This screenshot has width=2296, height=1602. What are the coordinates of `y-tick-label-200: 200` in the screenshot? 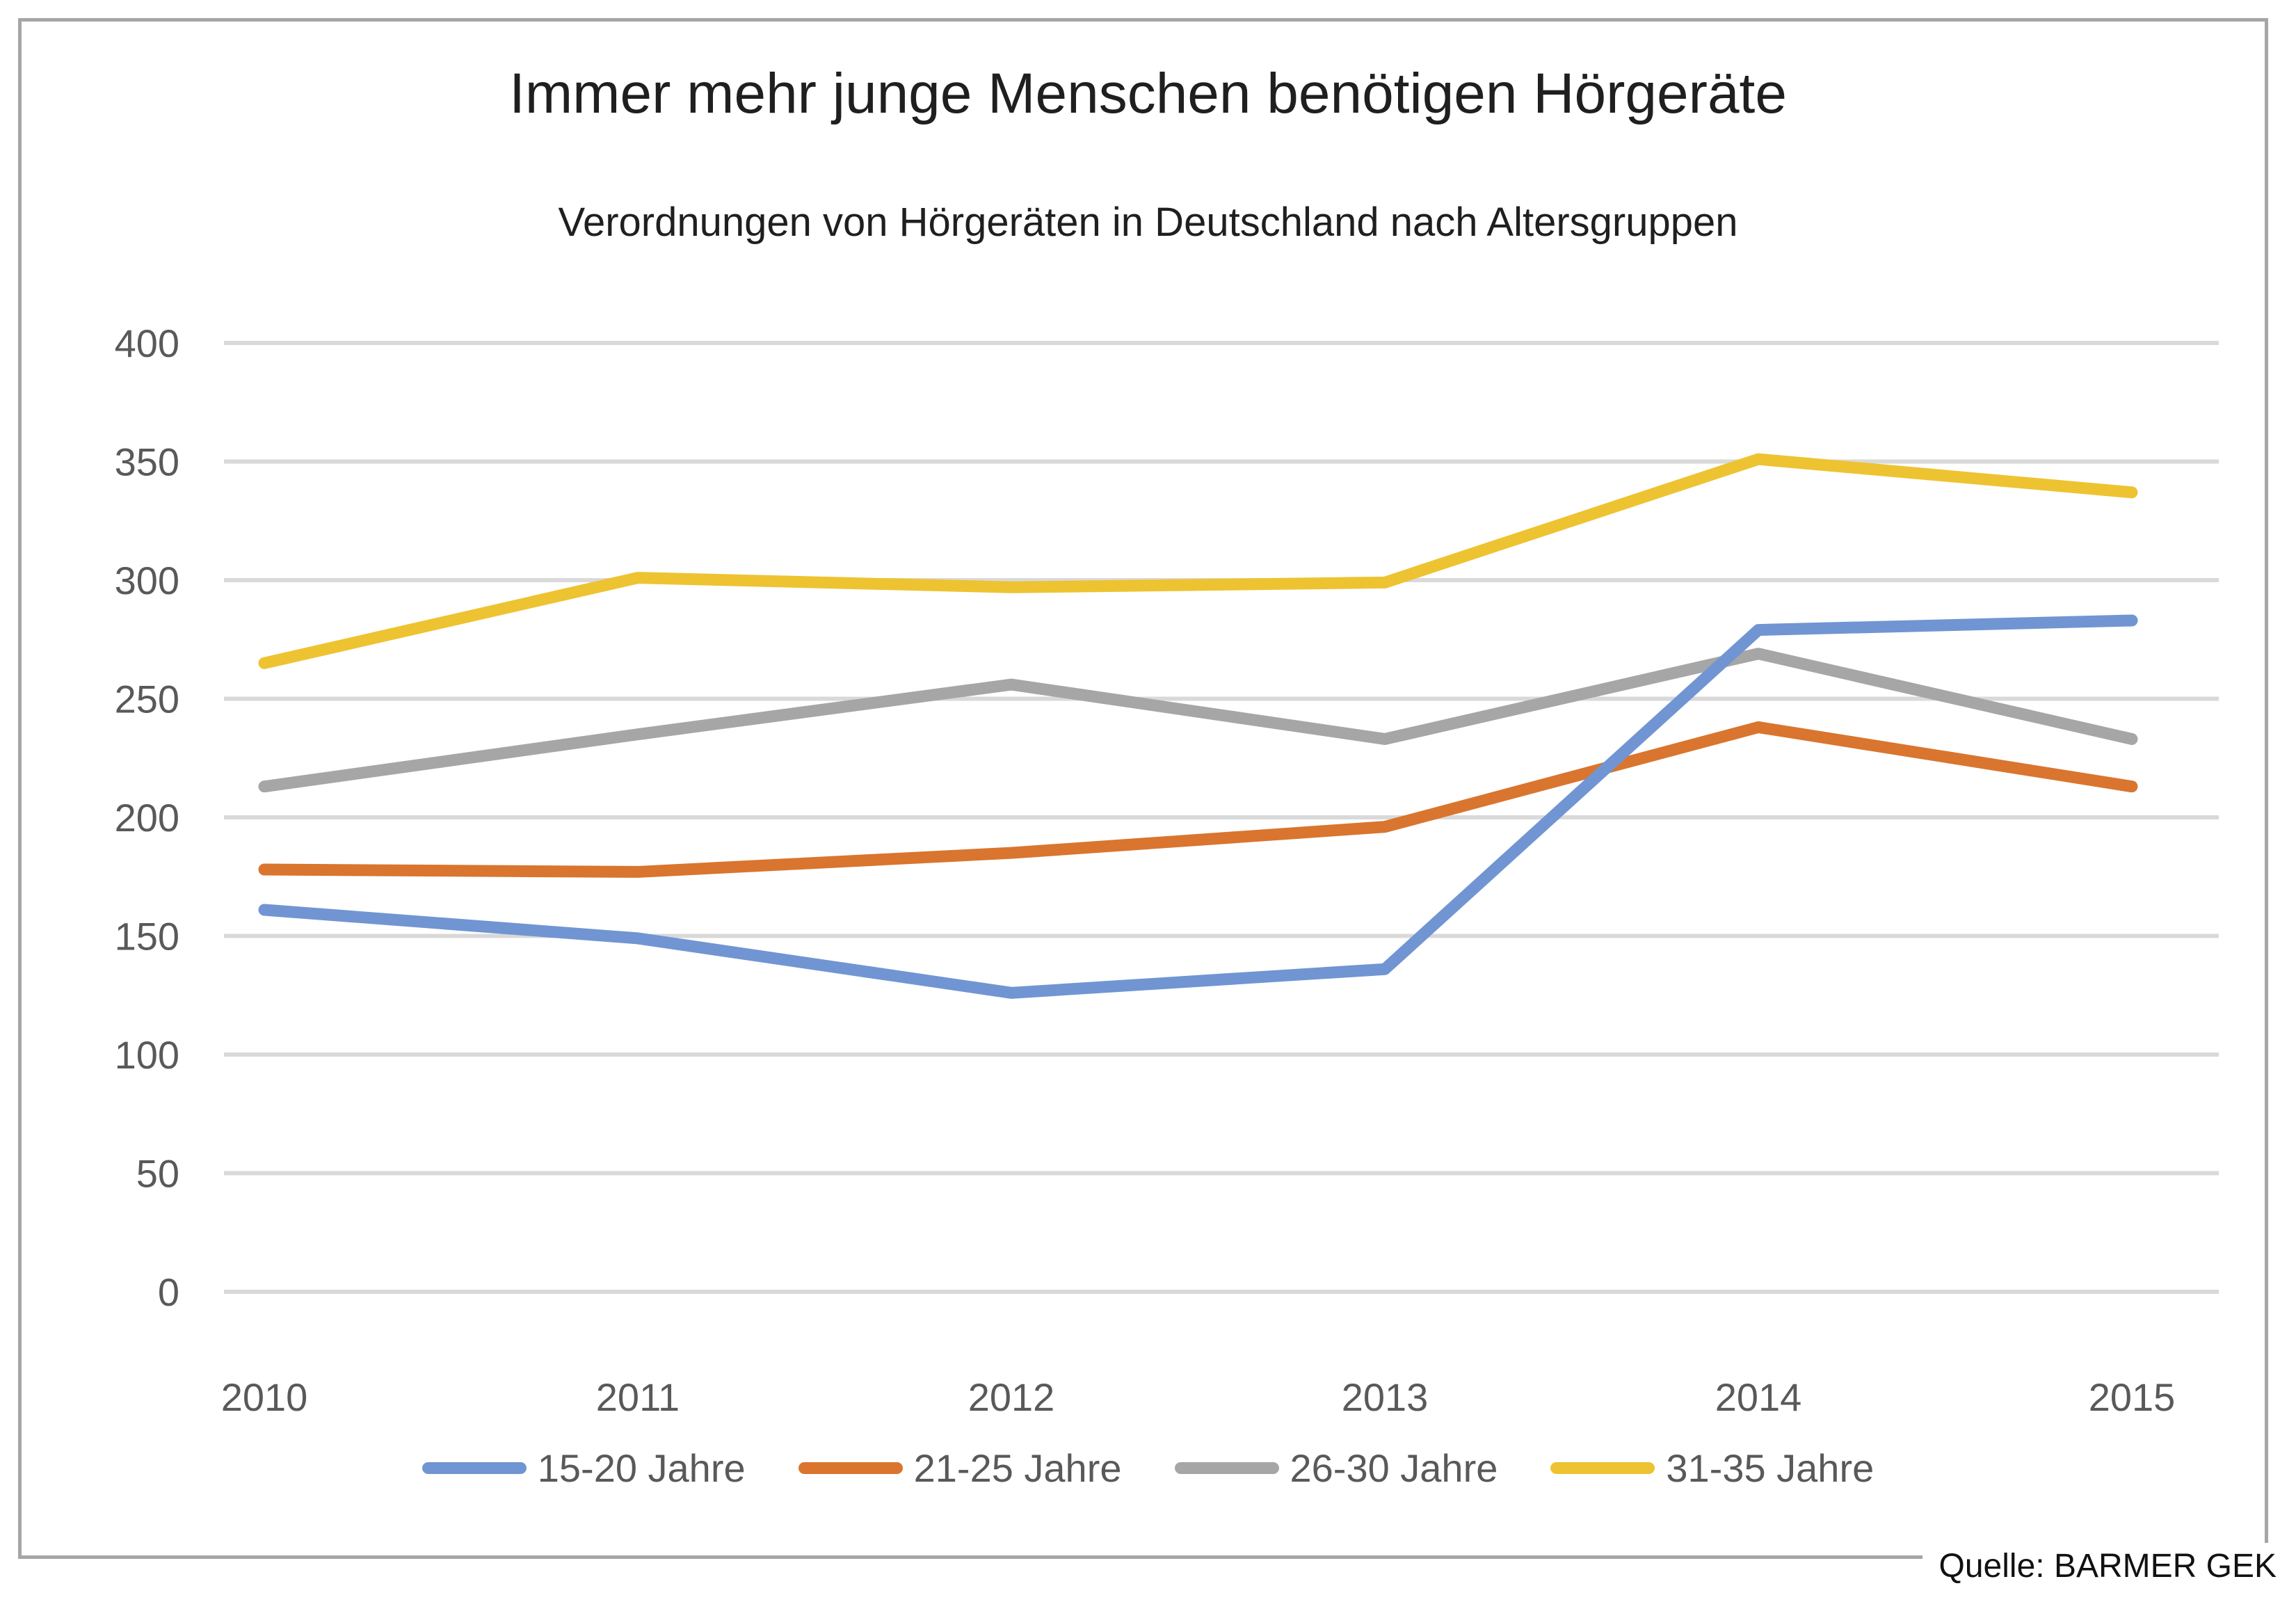 It's located at (147, 818).